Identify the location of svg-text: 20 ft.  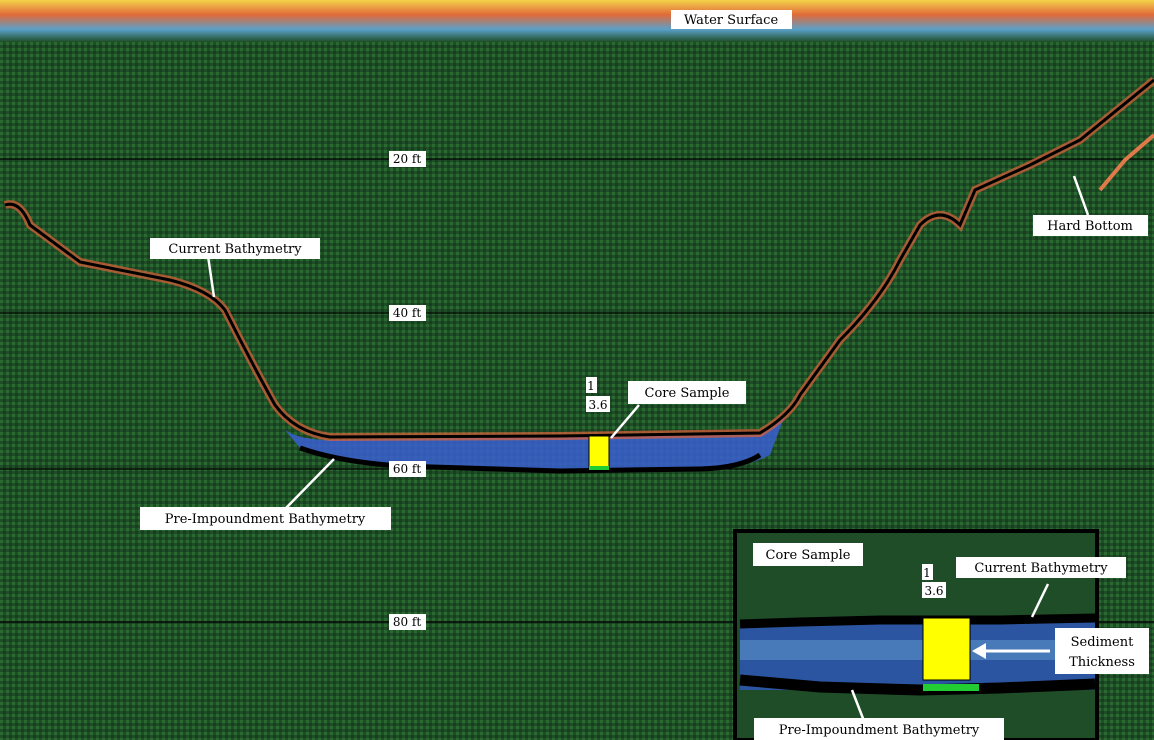
(407, 159).